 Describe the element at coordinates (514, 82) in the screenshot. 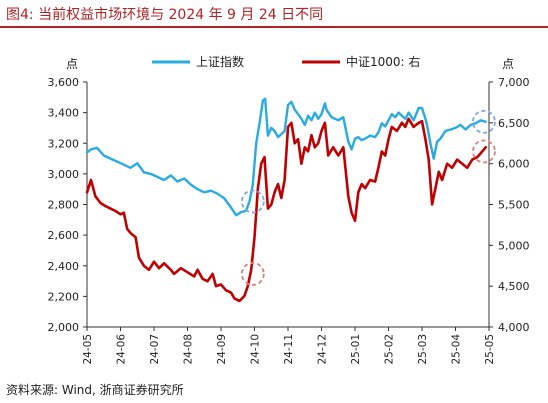

I see `right-y-tick-label: 7,000` at that location.